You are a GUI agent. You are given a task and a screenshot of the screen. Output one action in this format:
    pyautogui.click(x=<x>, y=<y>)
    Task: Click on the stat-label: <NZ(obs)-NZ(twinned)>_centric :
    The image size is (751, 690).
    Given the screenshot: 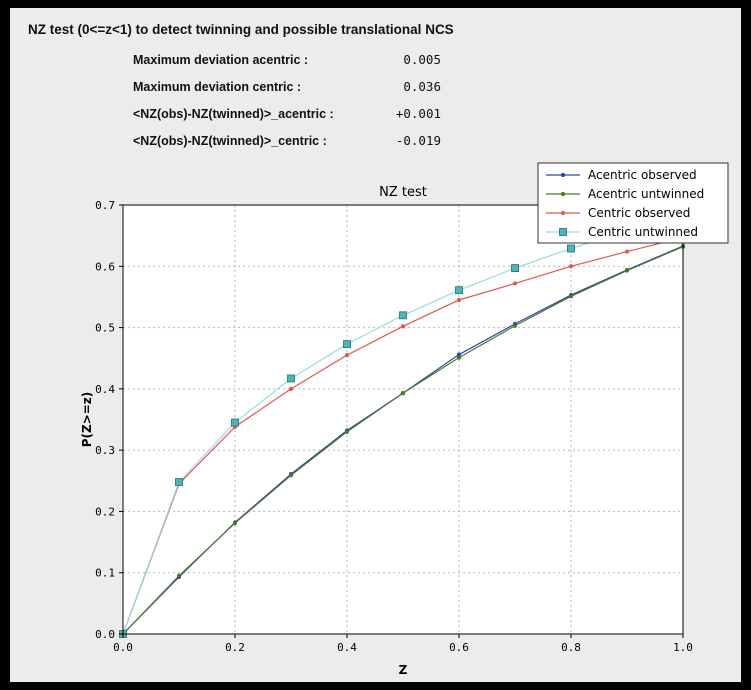 What is the action you would take?
    pyautogui.click(x=230, y=141)
    